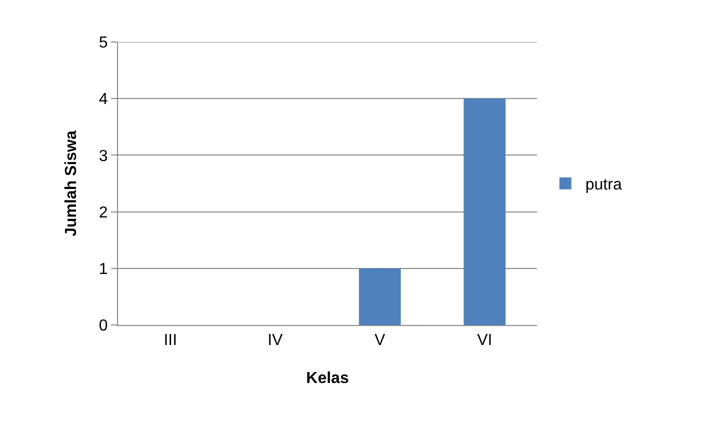  I want to click on x-tick-label: III, so click(171, 341).